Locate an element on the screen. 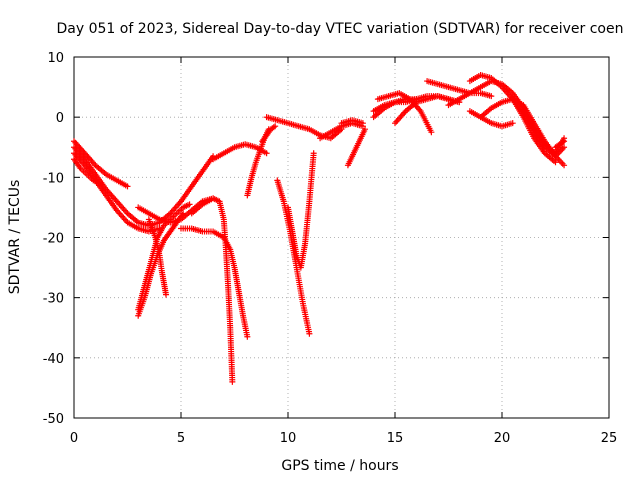 This screenshot has height=480, width=640. x-axis-title: GPS time / hours is located at coordinates (339, 466).